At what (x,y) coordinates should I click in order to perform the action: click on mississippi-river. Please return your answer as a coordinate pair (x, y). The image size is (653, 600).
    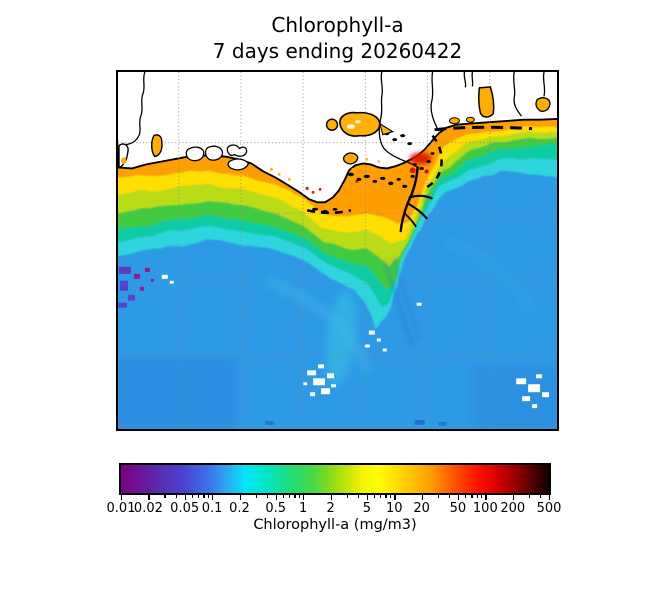
    Looking at the image, I should click on (398, 120).